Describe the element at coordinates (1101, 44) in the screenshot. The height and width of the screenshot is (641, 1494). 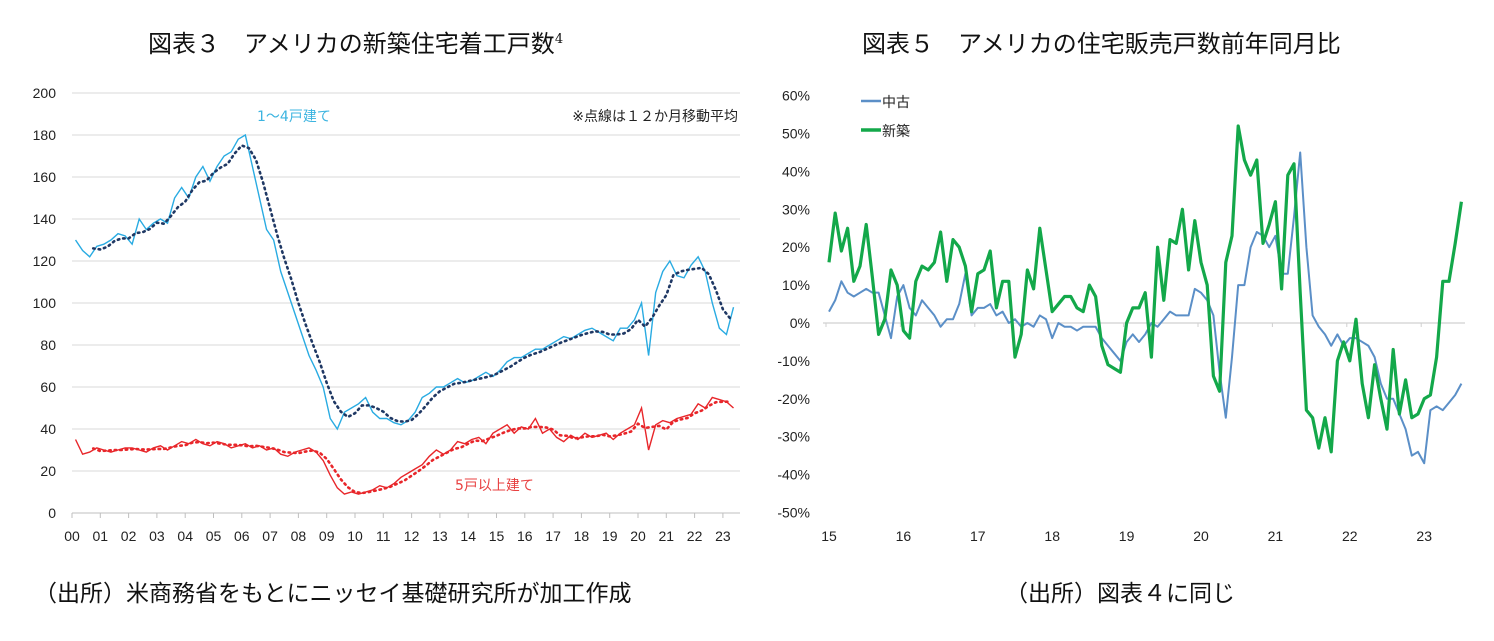
I see `right-chart-title: 図表５ アメリカの住宅販売戸数前年同月比` at that location.